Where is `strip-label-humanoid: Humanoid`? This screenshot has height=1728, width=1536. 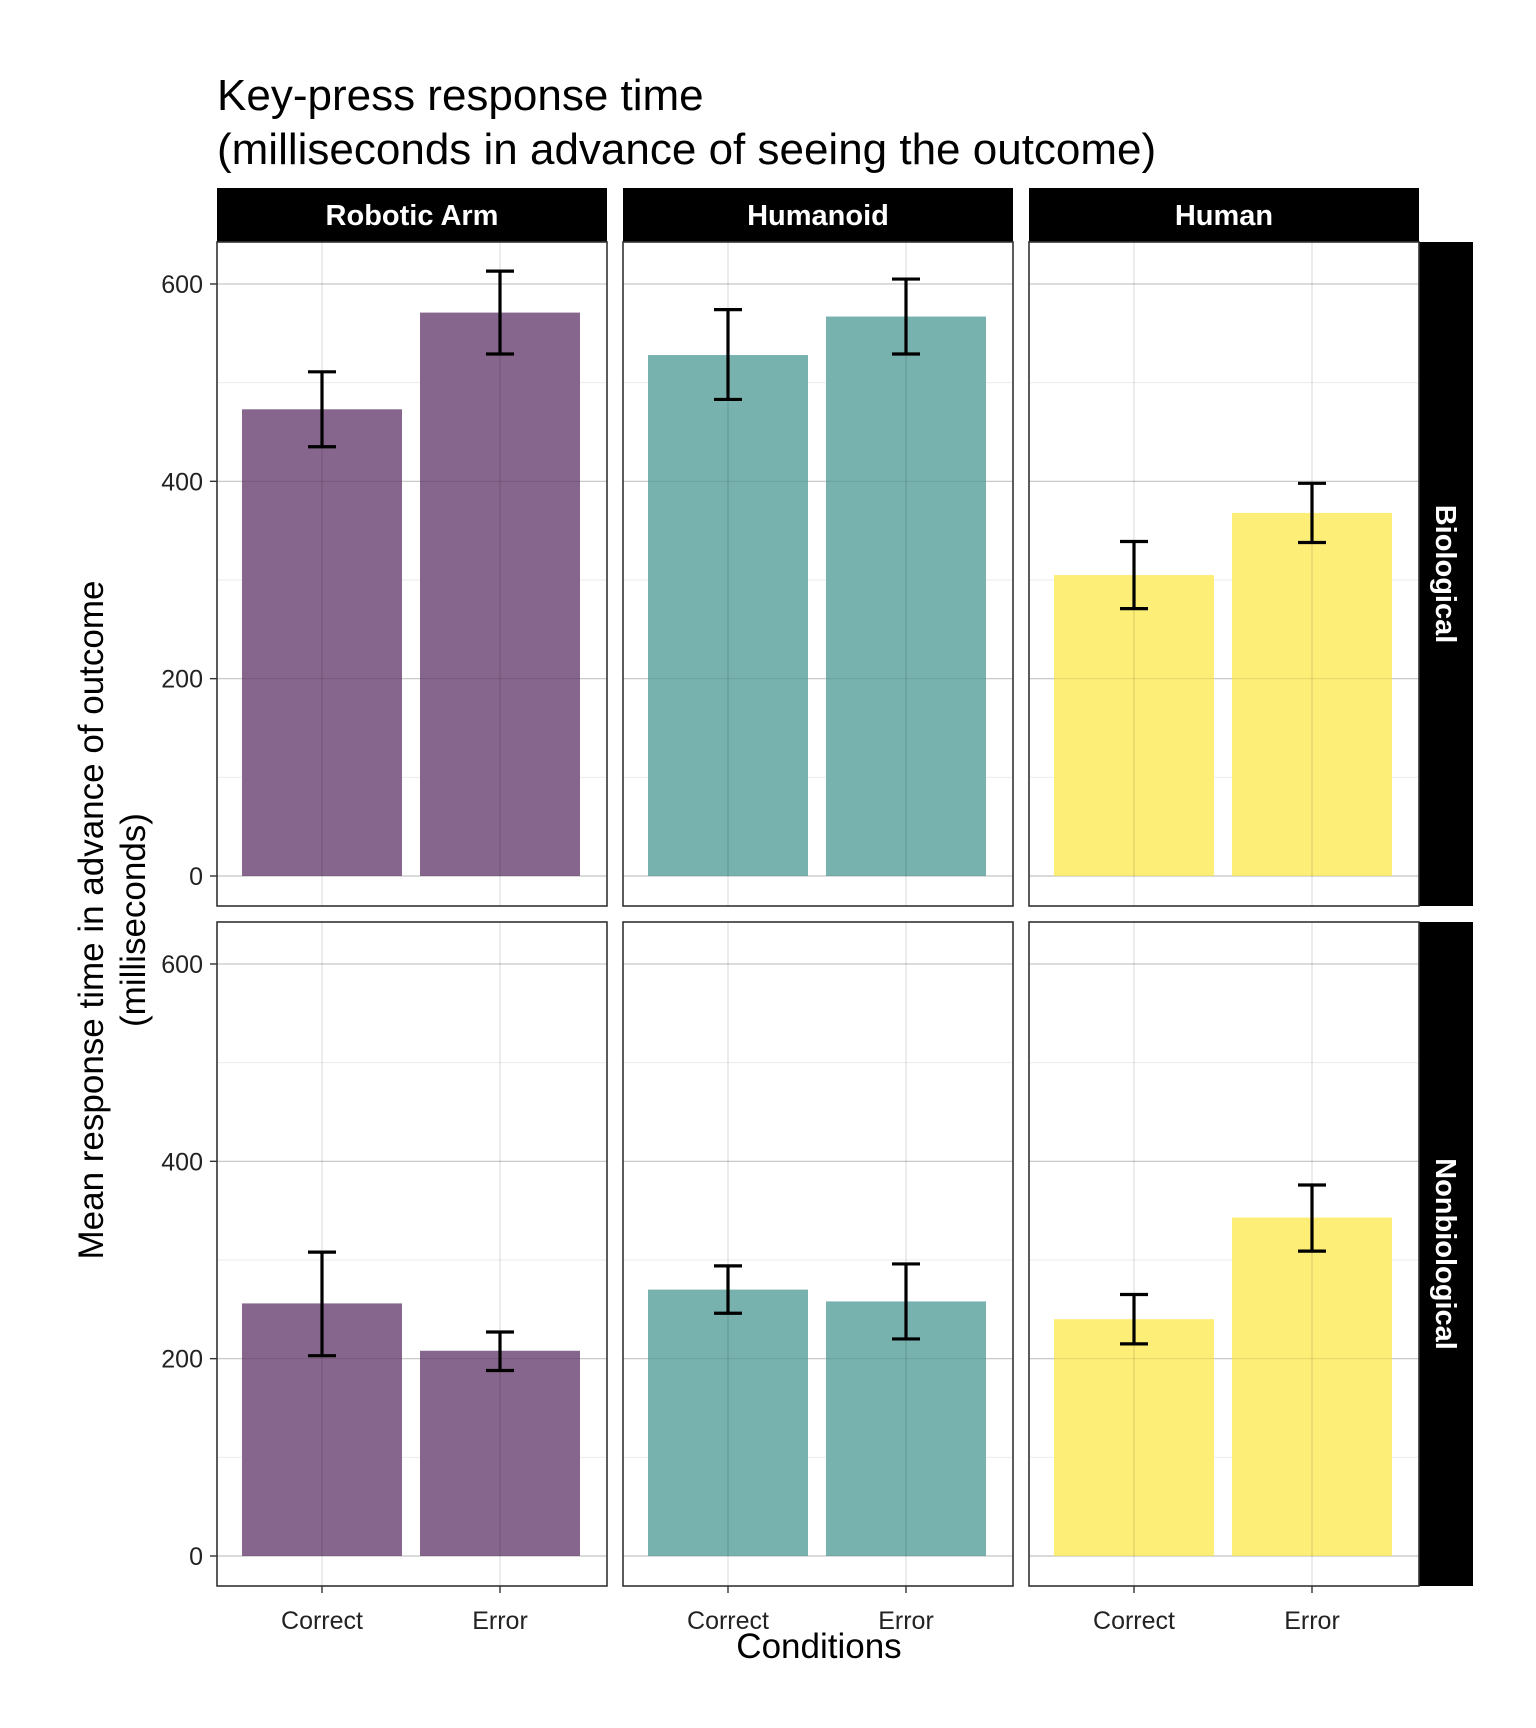
strip-label-humanoid: Humanoid is located at coordinates (818, 216).